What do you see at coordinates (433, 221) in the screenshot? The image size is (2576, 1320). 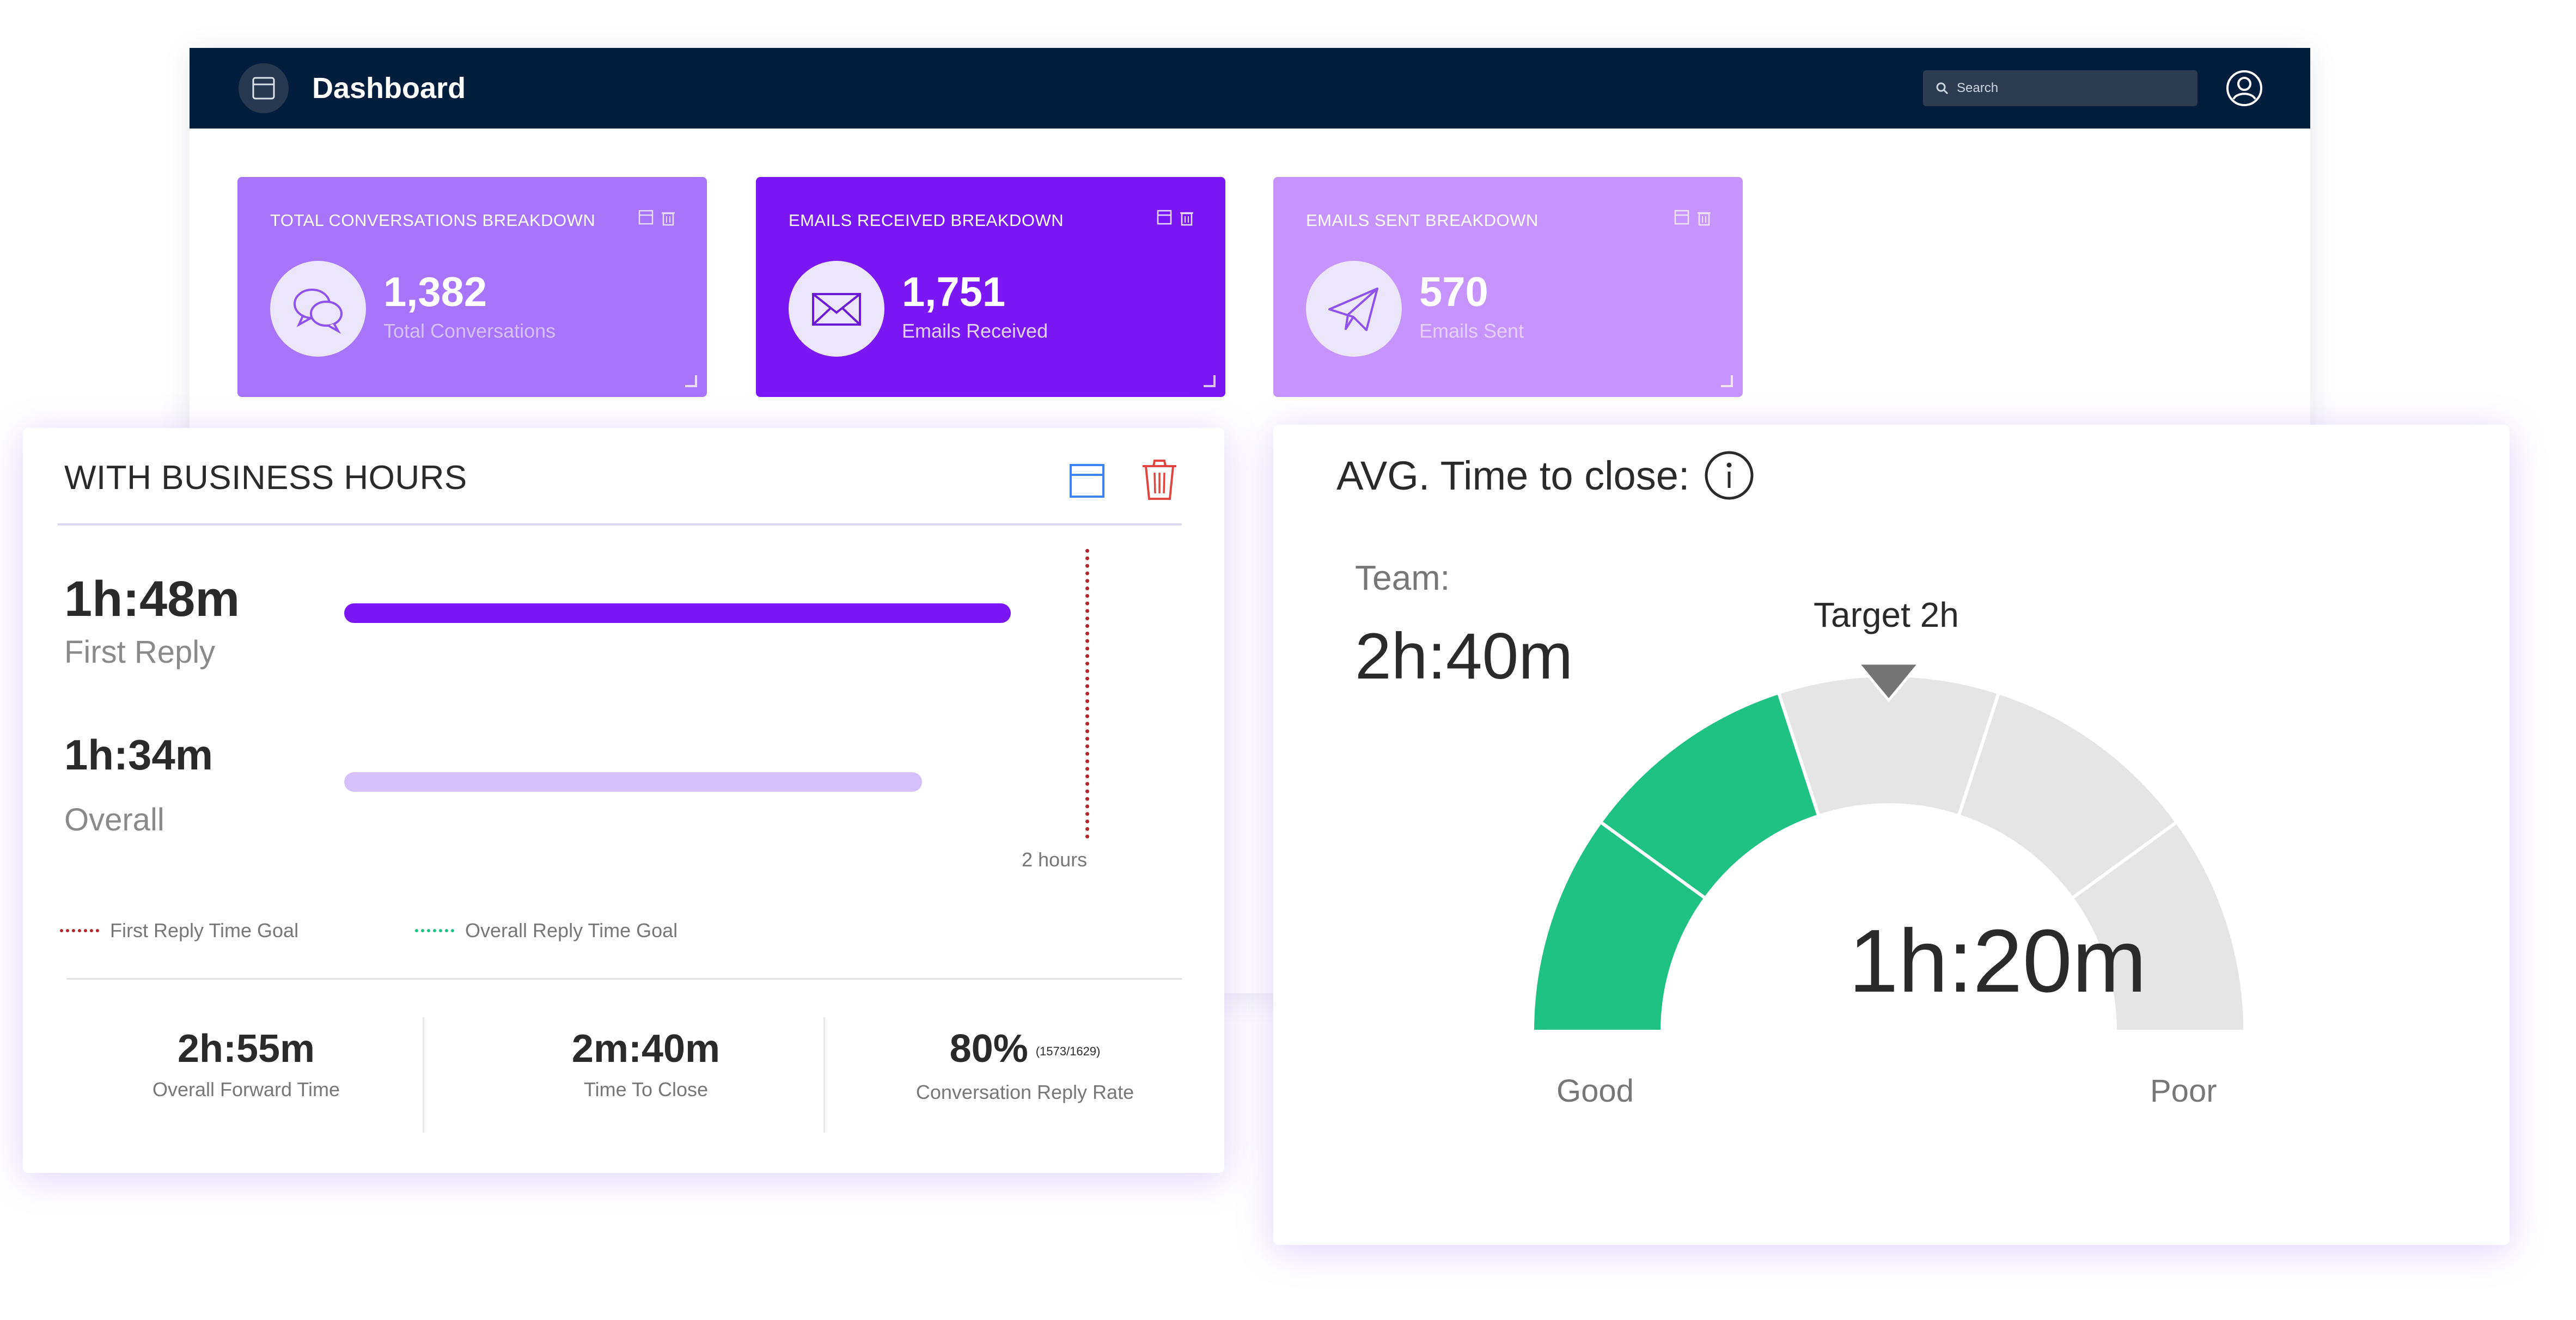 I see `card-title: TOTAL CONVERSATIONS BREAKDOWN` at bounding box center [433, 221].